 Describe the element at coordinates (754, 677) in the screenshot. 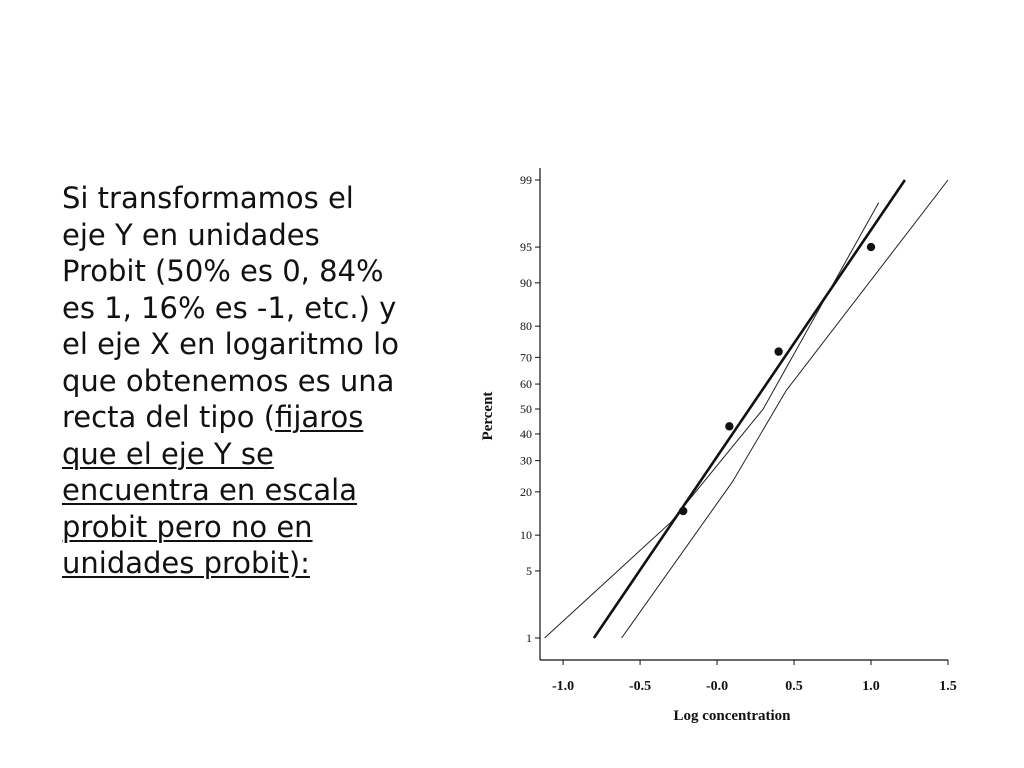

I see `x-tick-group: -1.0 -0.5 -0.0 0.5 1.0 1.5` at that location.